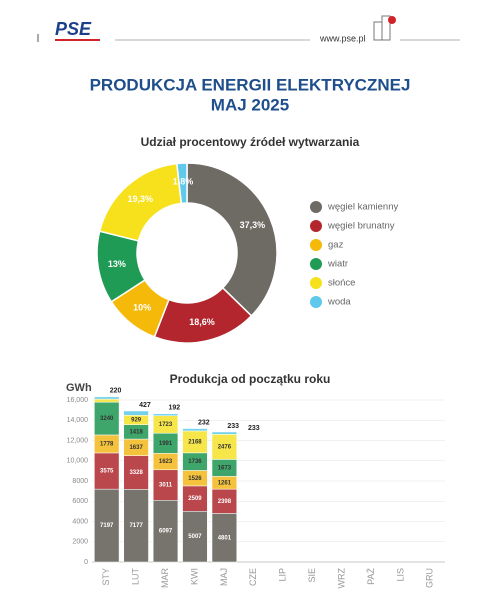 The width and height of the screenshot is (500, 600). I want to click on segment-label: 4801, so click(225, 538).